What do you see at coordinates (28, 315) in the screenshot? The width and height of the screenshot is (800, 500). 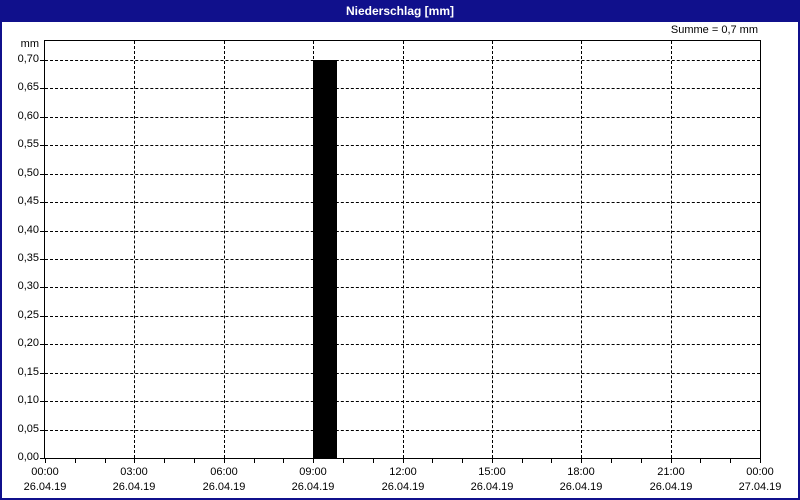 I see `y-axis-label: 0,25` at bounding box center [28, 315].